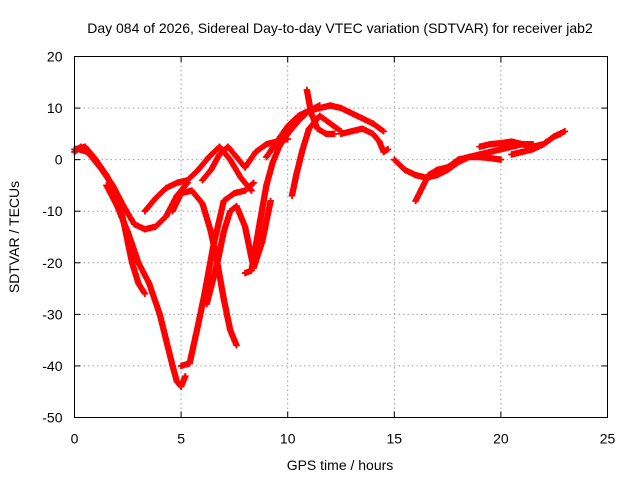 The image size is (640, 480). Describe the element at coordinates (395, 439) in the screenshot. I see `x-tick-label: 15` at that location.